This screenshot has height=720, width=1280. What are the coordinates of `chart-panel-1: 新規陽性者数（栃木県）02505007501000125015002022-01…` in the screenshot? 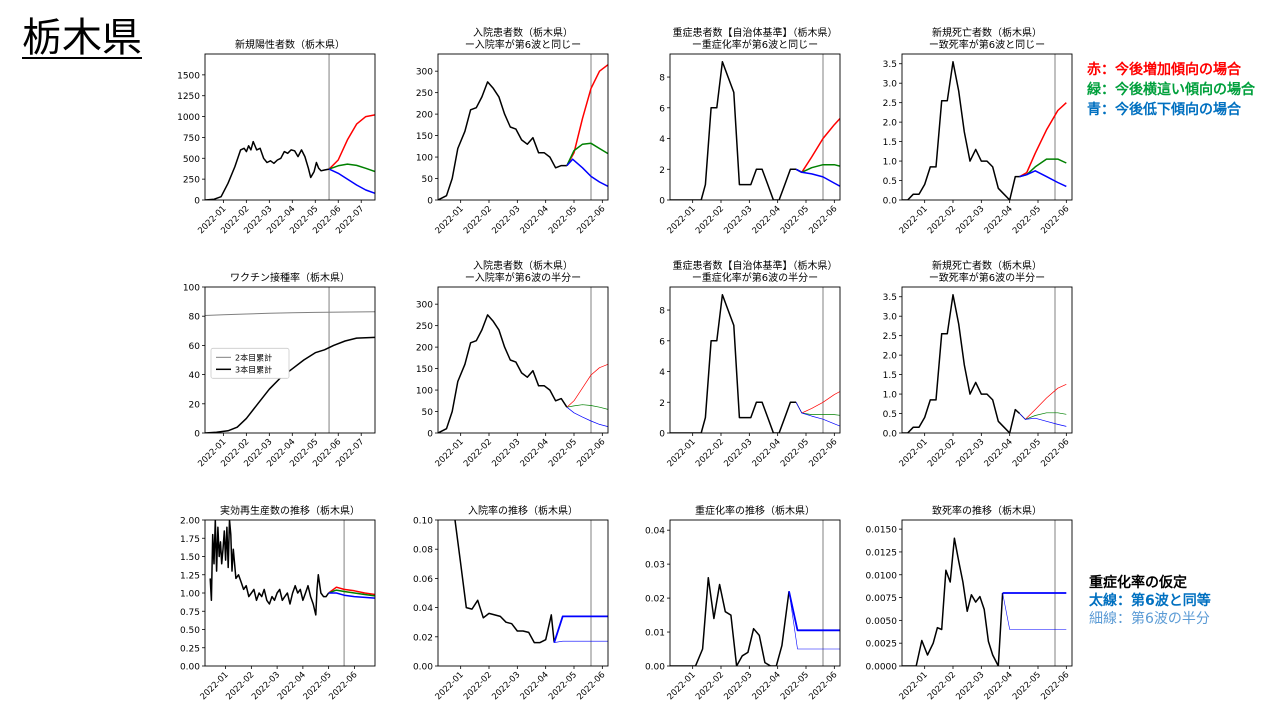 It's located at (276, 137).